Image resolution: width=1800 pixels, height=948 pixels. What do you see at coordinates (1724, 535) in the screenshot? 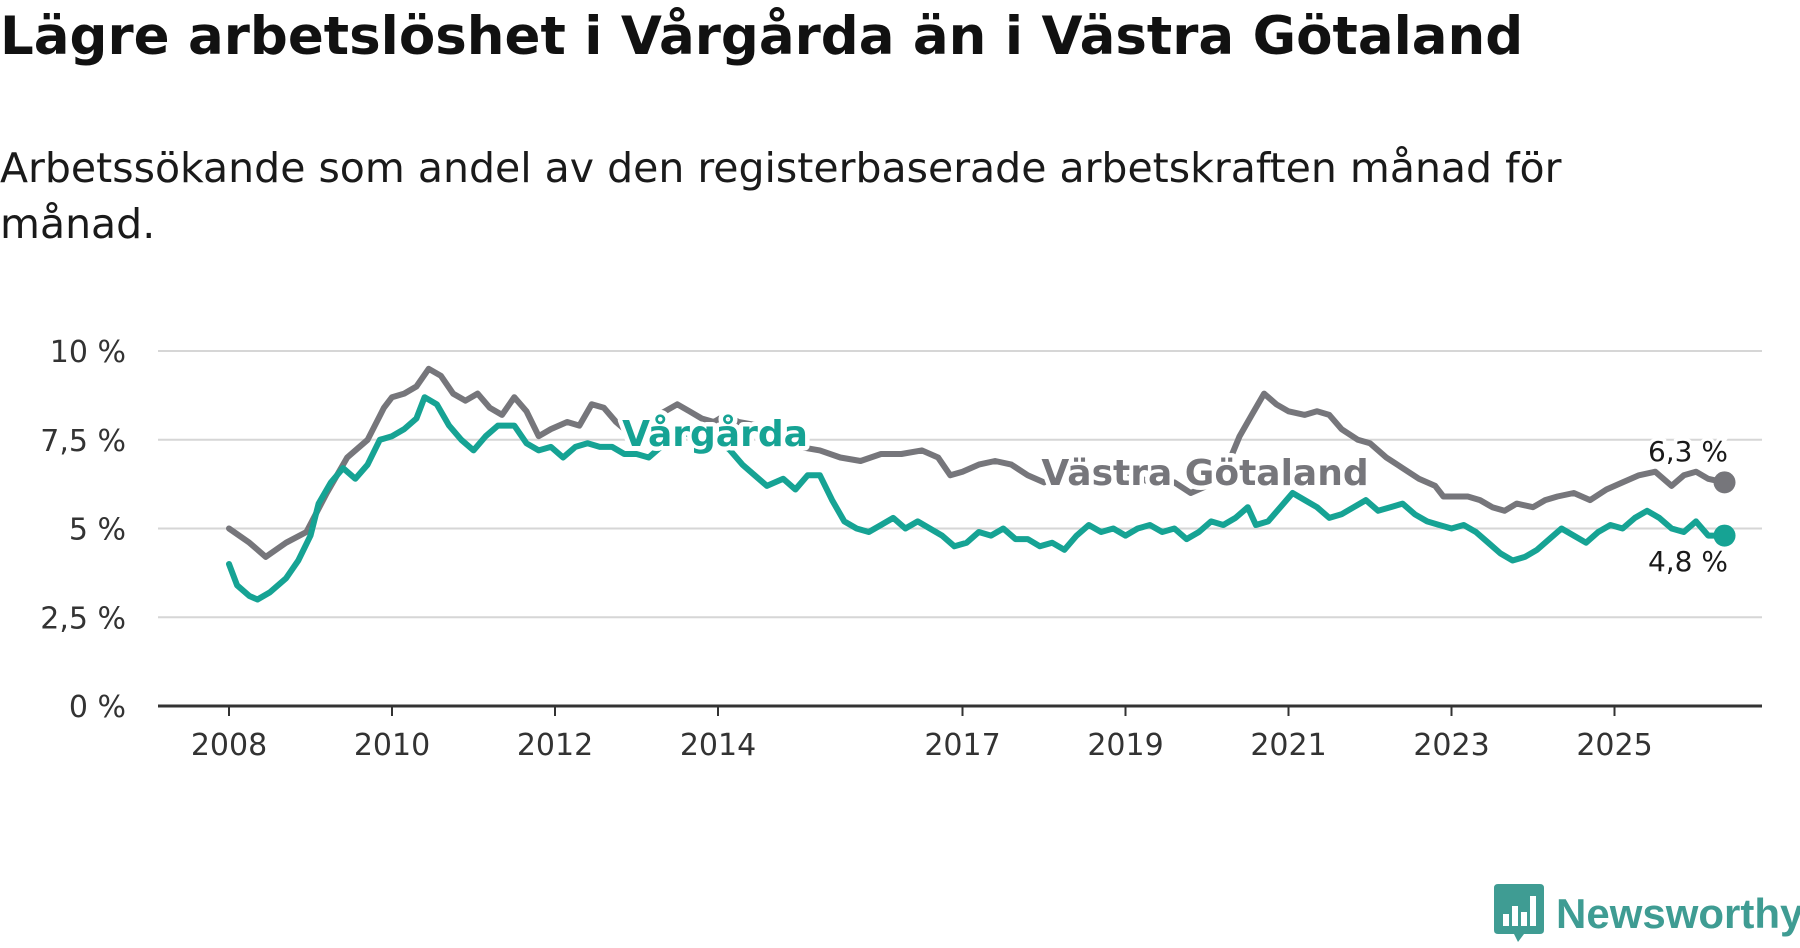
I see `series-end-dot-v-rg-rda` at bounding box center [1724, 535].